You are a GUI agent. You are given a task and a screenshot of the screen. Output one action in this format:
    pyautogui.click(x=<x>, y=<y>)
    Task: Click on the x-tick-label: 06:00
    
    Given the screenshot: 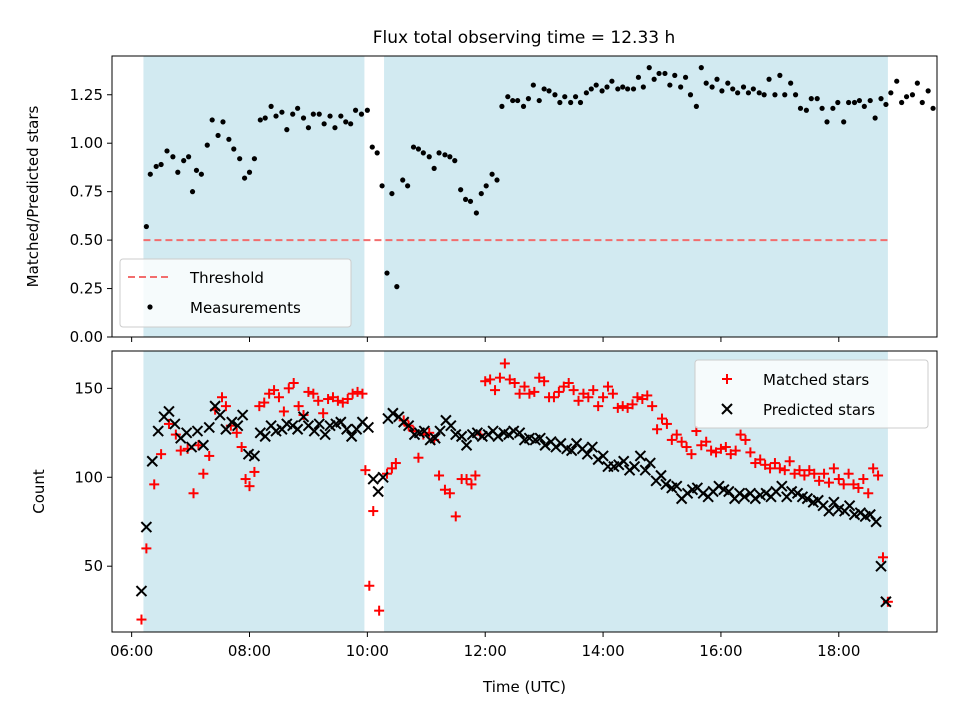 What is the action you would take?
    pyautogui.click(x=131, y=651)
    